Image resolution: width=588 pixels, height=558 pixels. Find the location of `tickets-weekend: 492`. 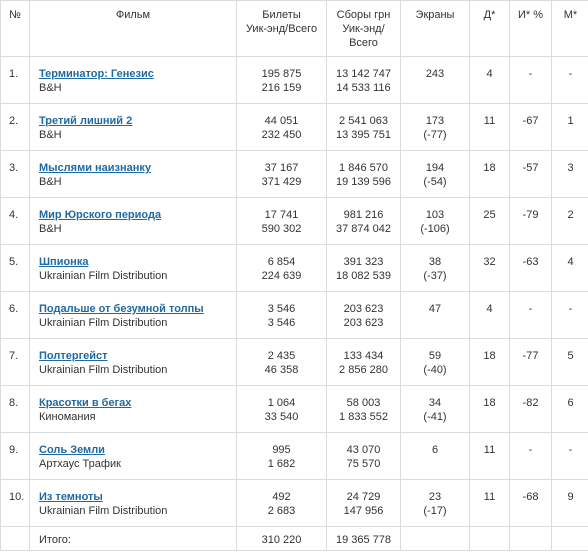

tickets-weekend: 492 is located at coordinates (281, 497).